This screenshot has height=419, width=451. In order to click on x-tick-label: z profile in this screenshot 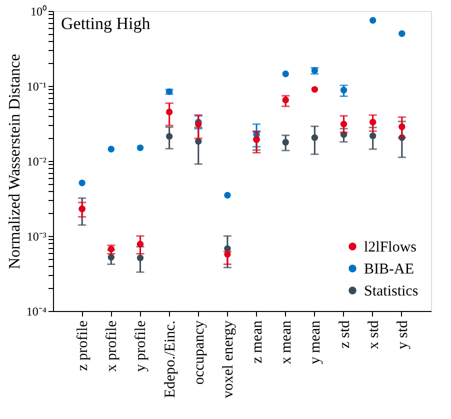, I will do `click(83, 345)`.